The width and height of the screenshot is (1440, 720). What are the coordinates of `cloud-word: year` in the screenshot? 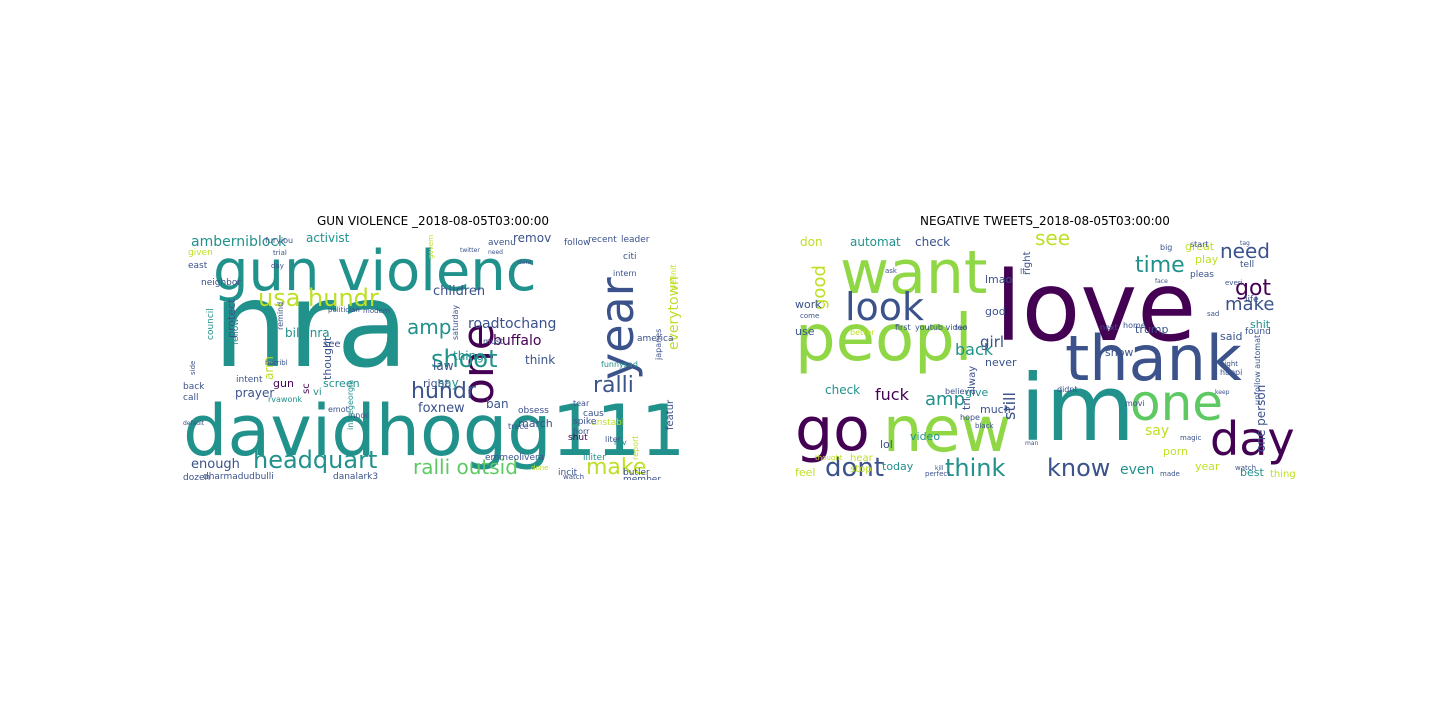 It's located at (617, 328).